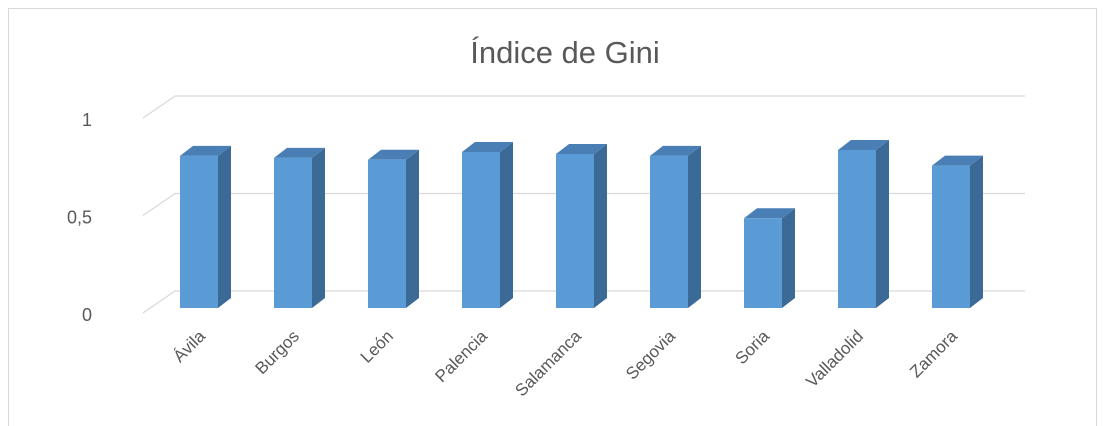  Describe the element at coordinates (565, 52) in the screenshot. I see `chart-title: Índice de Gini` at that location.